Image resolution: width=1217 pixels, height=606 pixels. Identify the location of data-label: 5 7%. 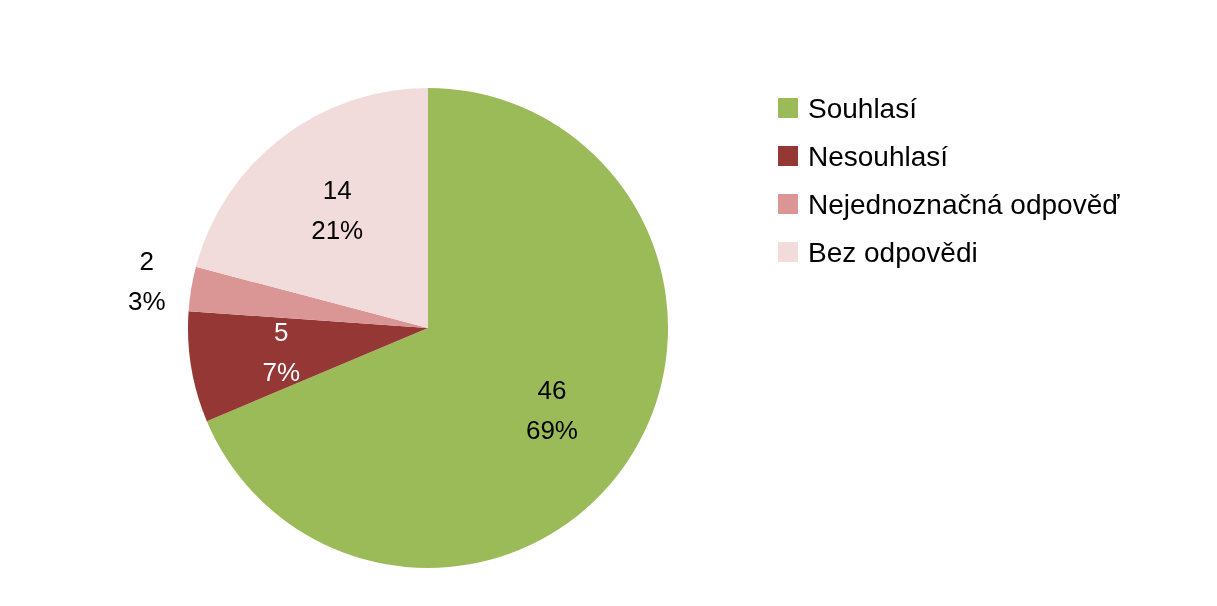
(281, 352).